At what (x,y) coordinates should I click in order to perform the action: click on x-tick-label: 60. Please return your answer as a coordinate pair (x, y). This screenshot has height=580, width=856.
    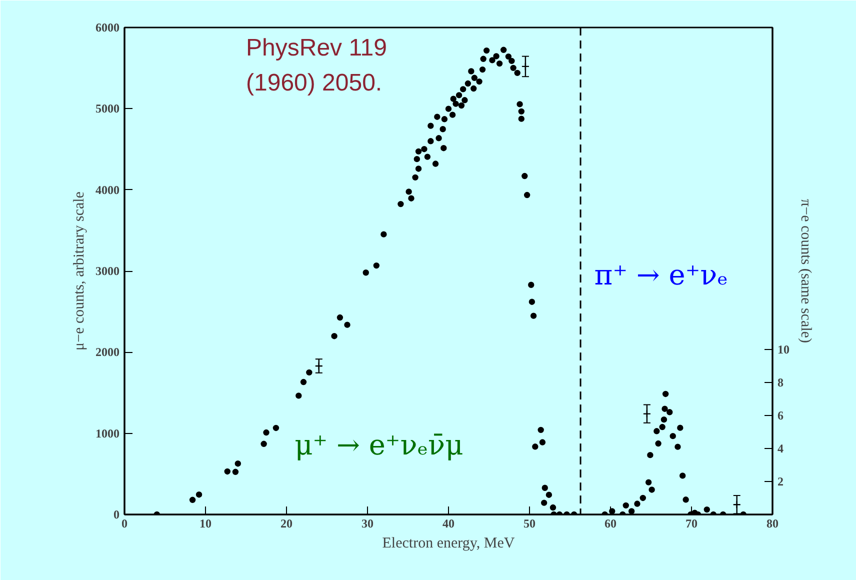
    Looking at the image, I should click on (610, 523).